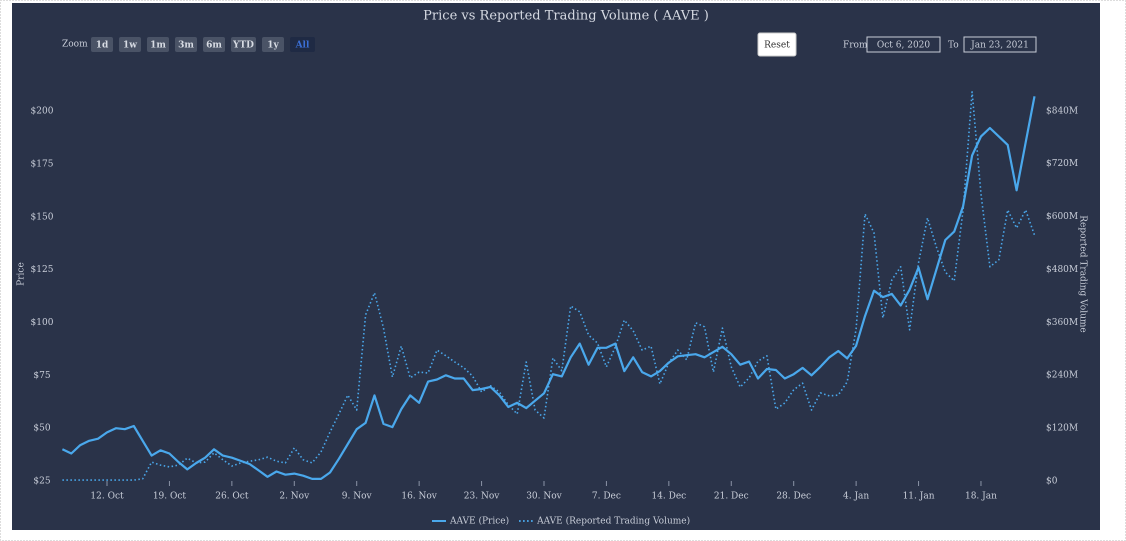  Describe the element at coordinates (856, 497) in the screenshot. I see `x-tick-label: 4. Jan` at that location.